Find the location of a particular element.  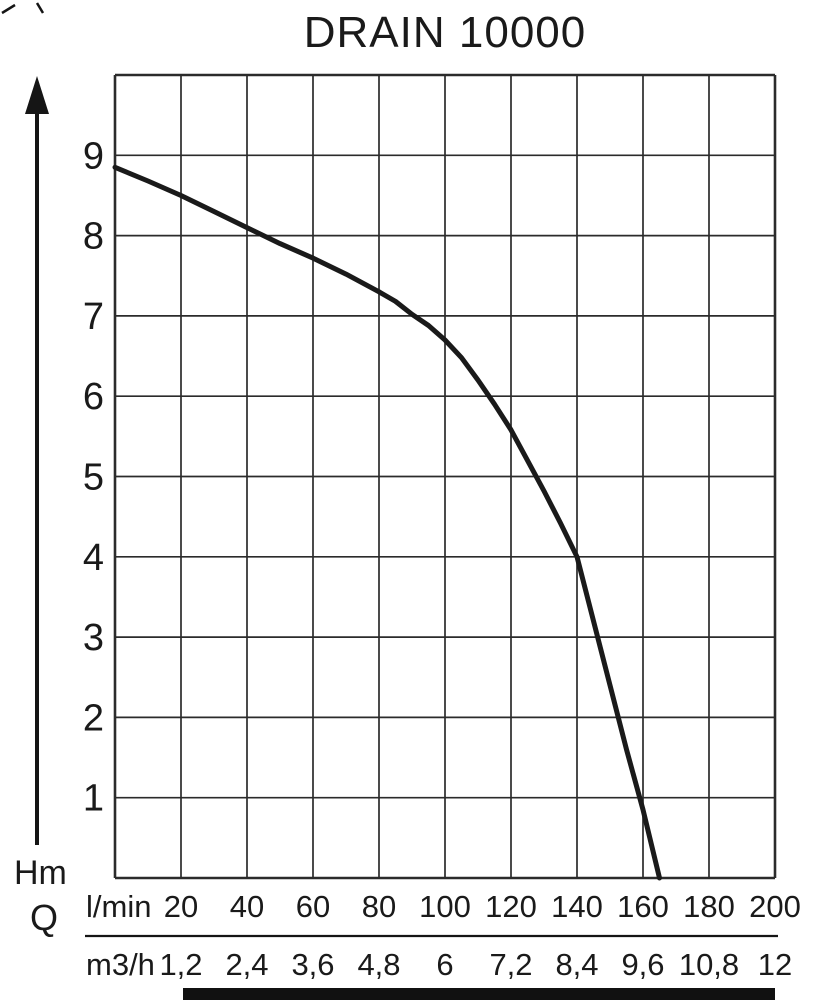

y-tick-label: 7 is located at coordinates (93, 317).